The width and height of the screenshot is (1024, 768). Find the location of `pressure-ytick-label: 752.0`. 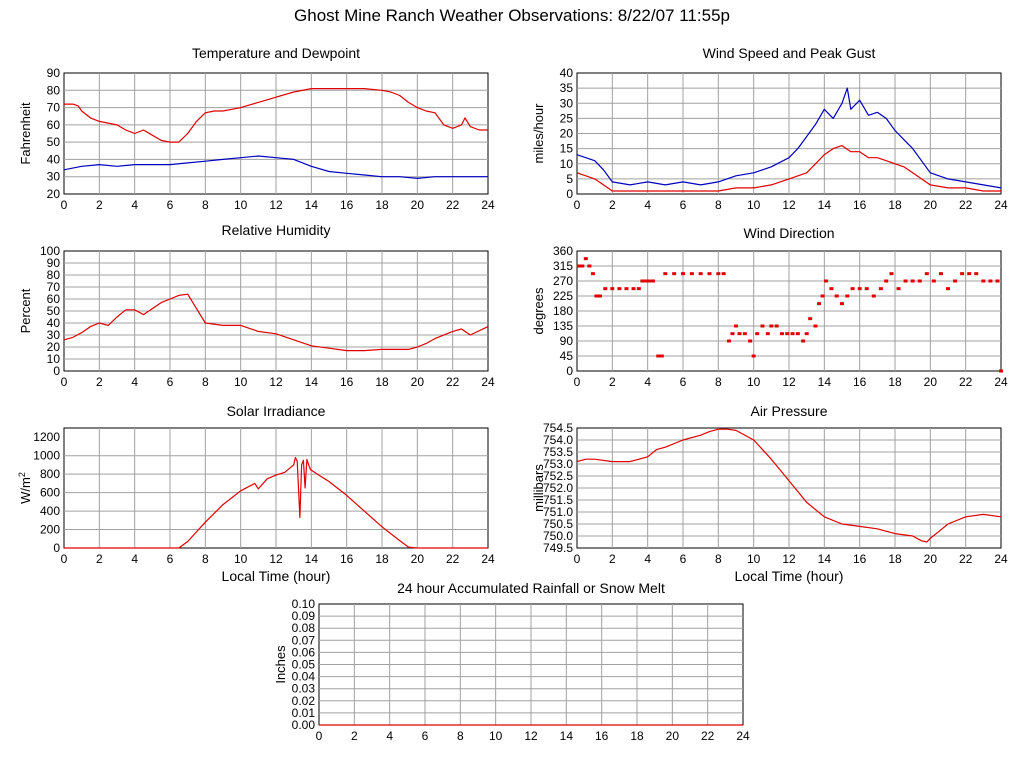

pressure-ytick-label: 752.0 is located at coordinates (558, 488).